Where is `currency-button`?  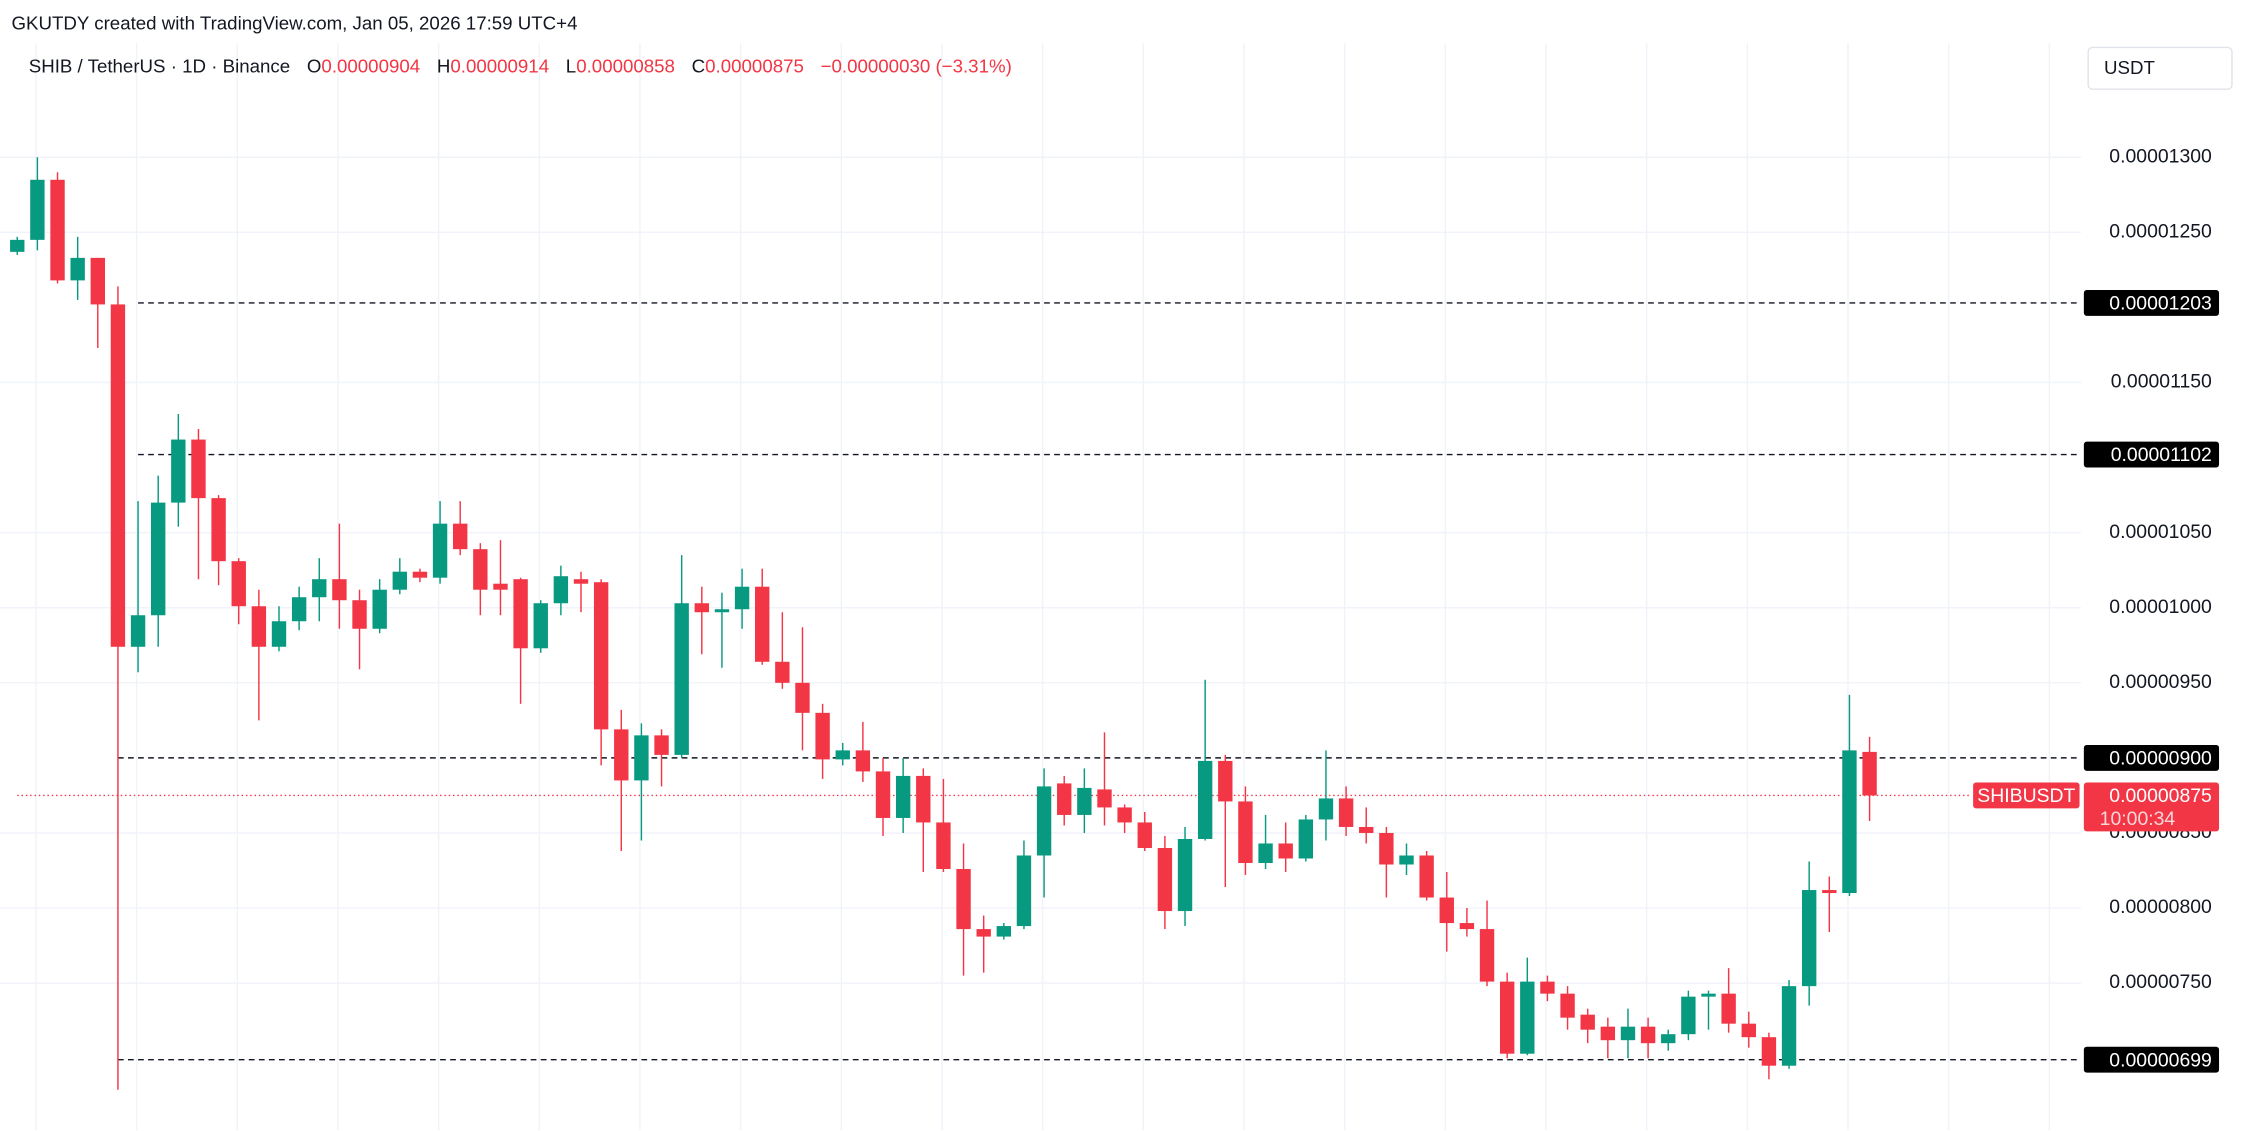 currency-button is located at coordinates (2160, 68).